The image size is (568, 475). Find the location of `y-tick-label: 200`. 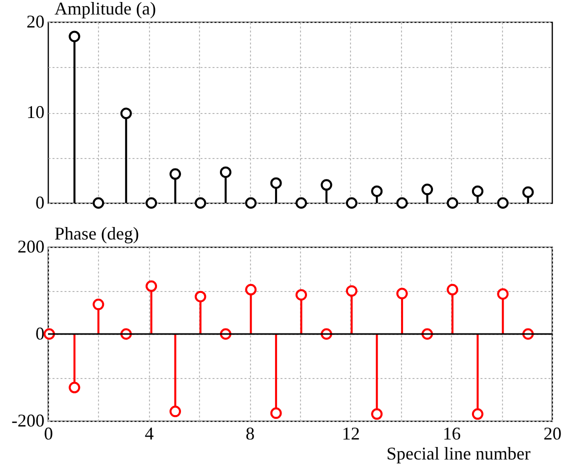

y-tick-label: 200 is located at coordinates (31, 246).